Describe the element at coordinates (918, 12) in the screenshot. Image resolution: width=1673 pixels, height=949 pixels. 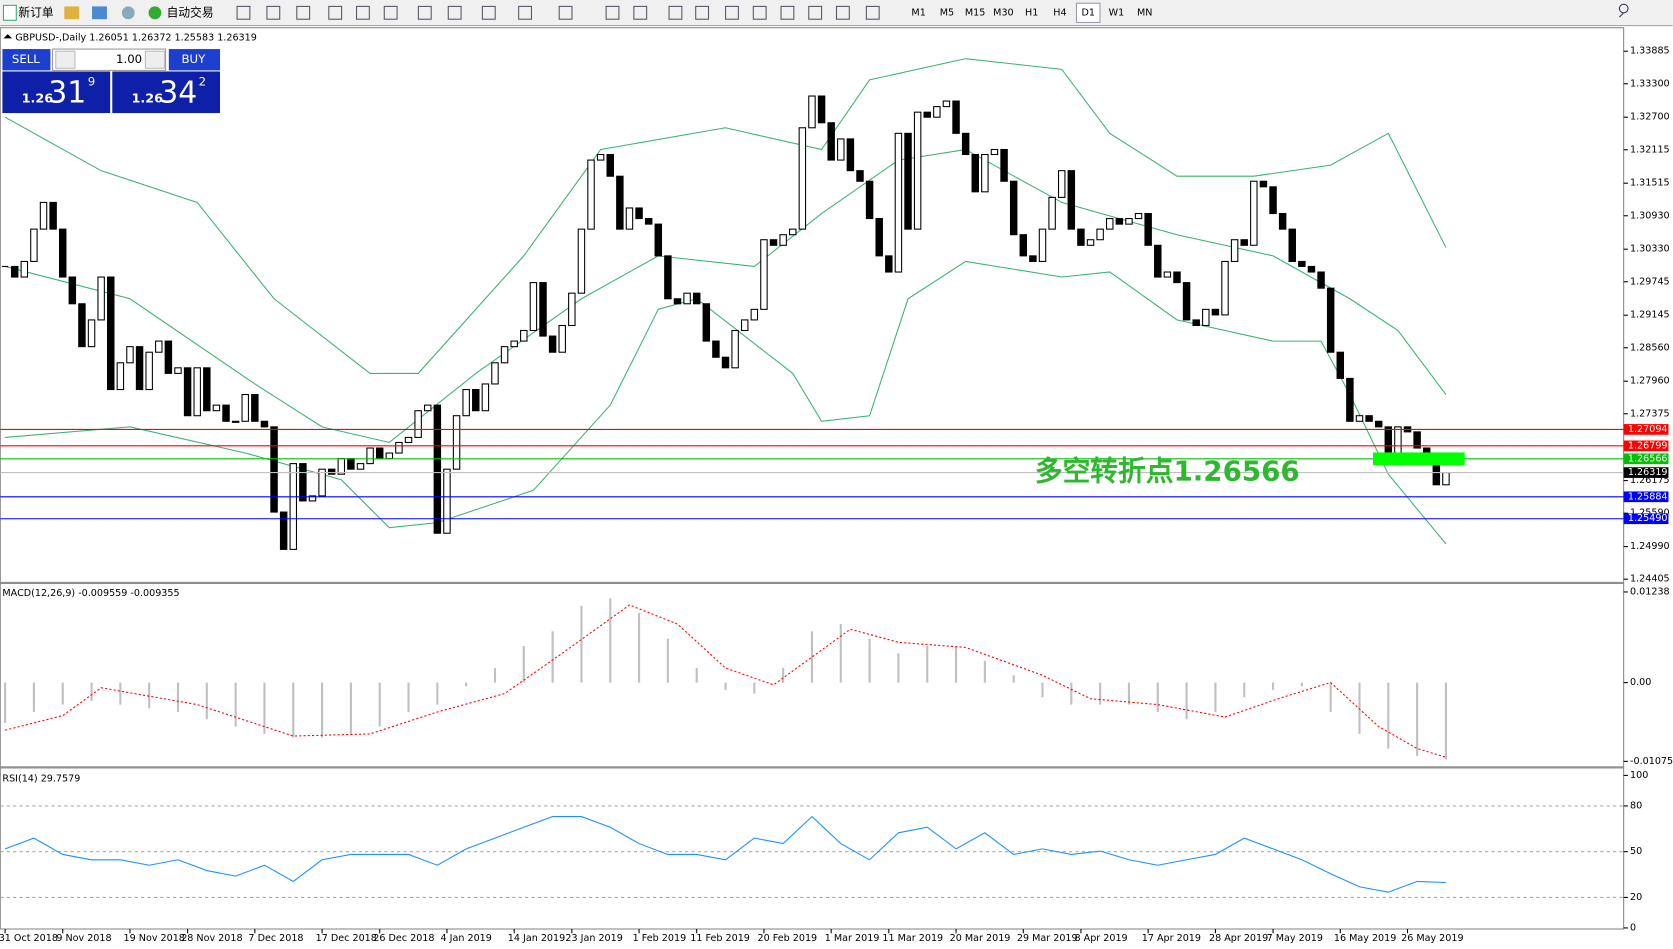
I see `timeframe-button: M1` at that location.